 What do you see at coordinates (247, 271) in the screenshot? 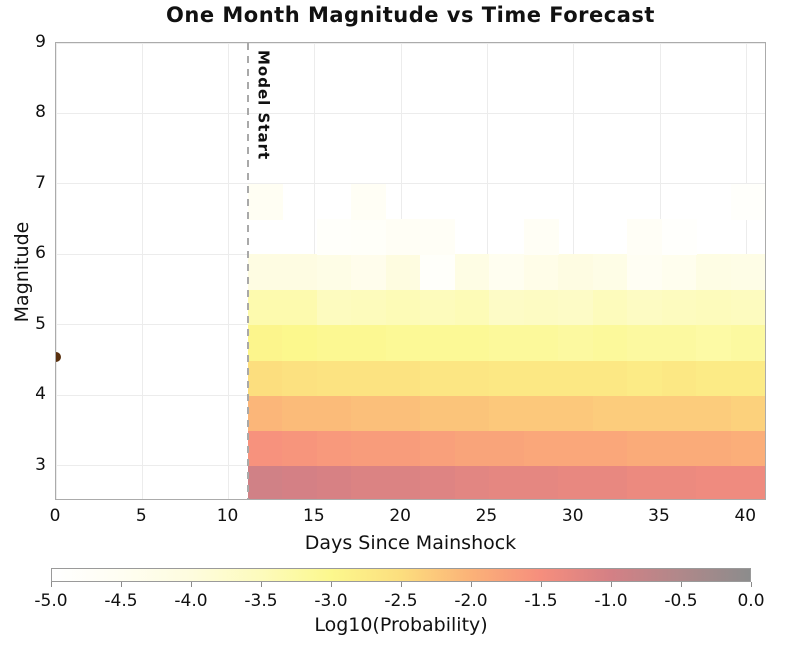
I see `model-start-line` at bounding box center [247, 271].